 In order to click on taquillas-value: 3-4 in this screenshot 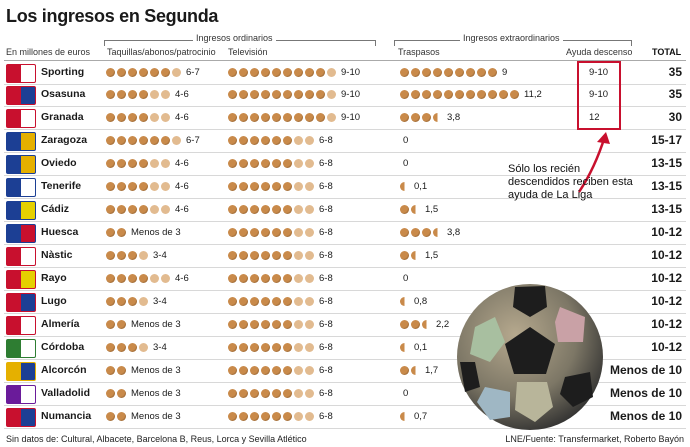, I will do `click(160, 255)`.